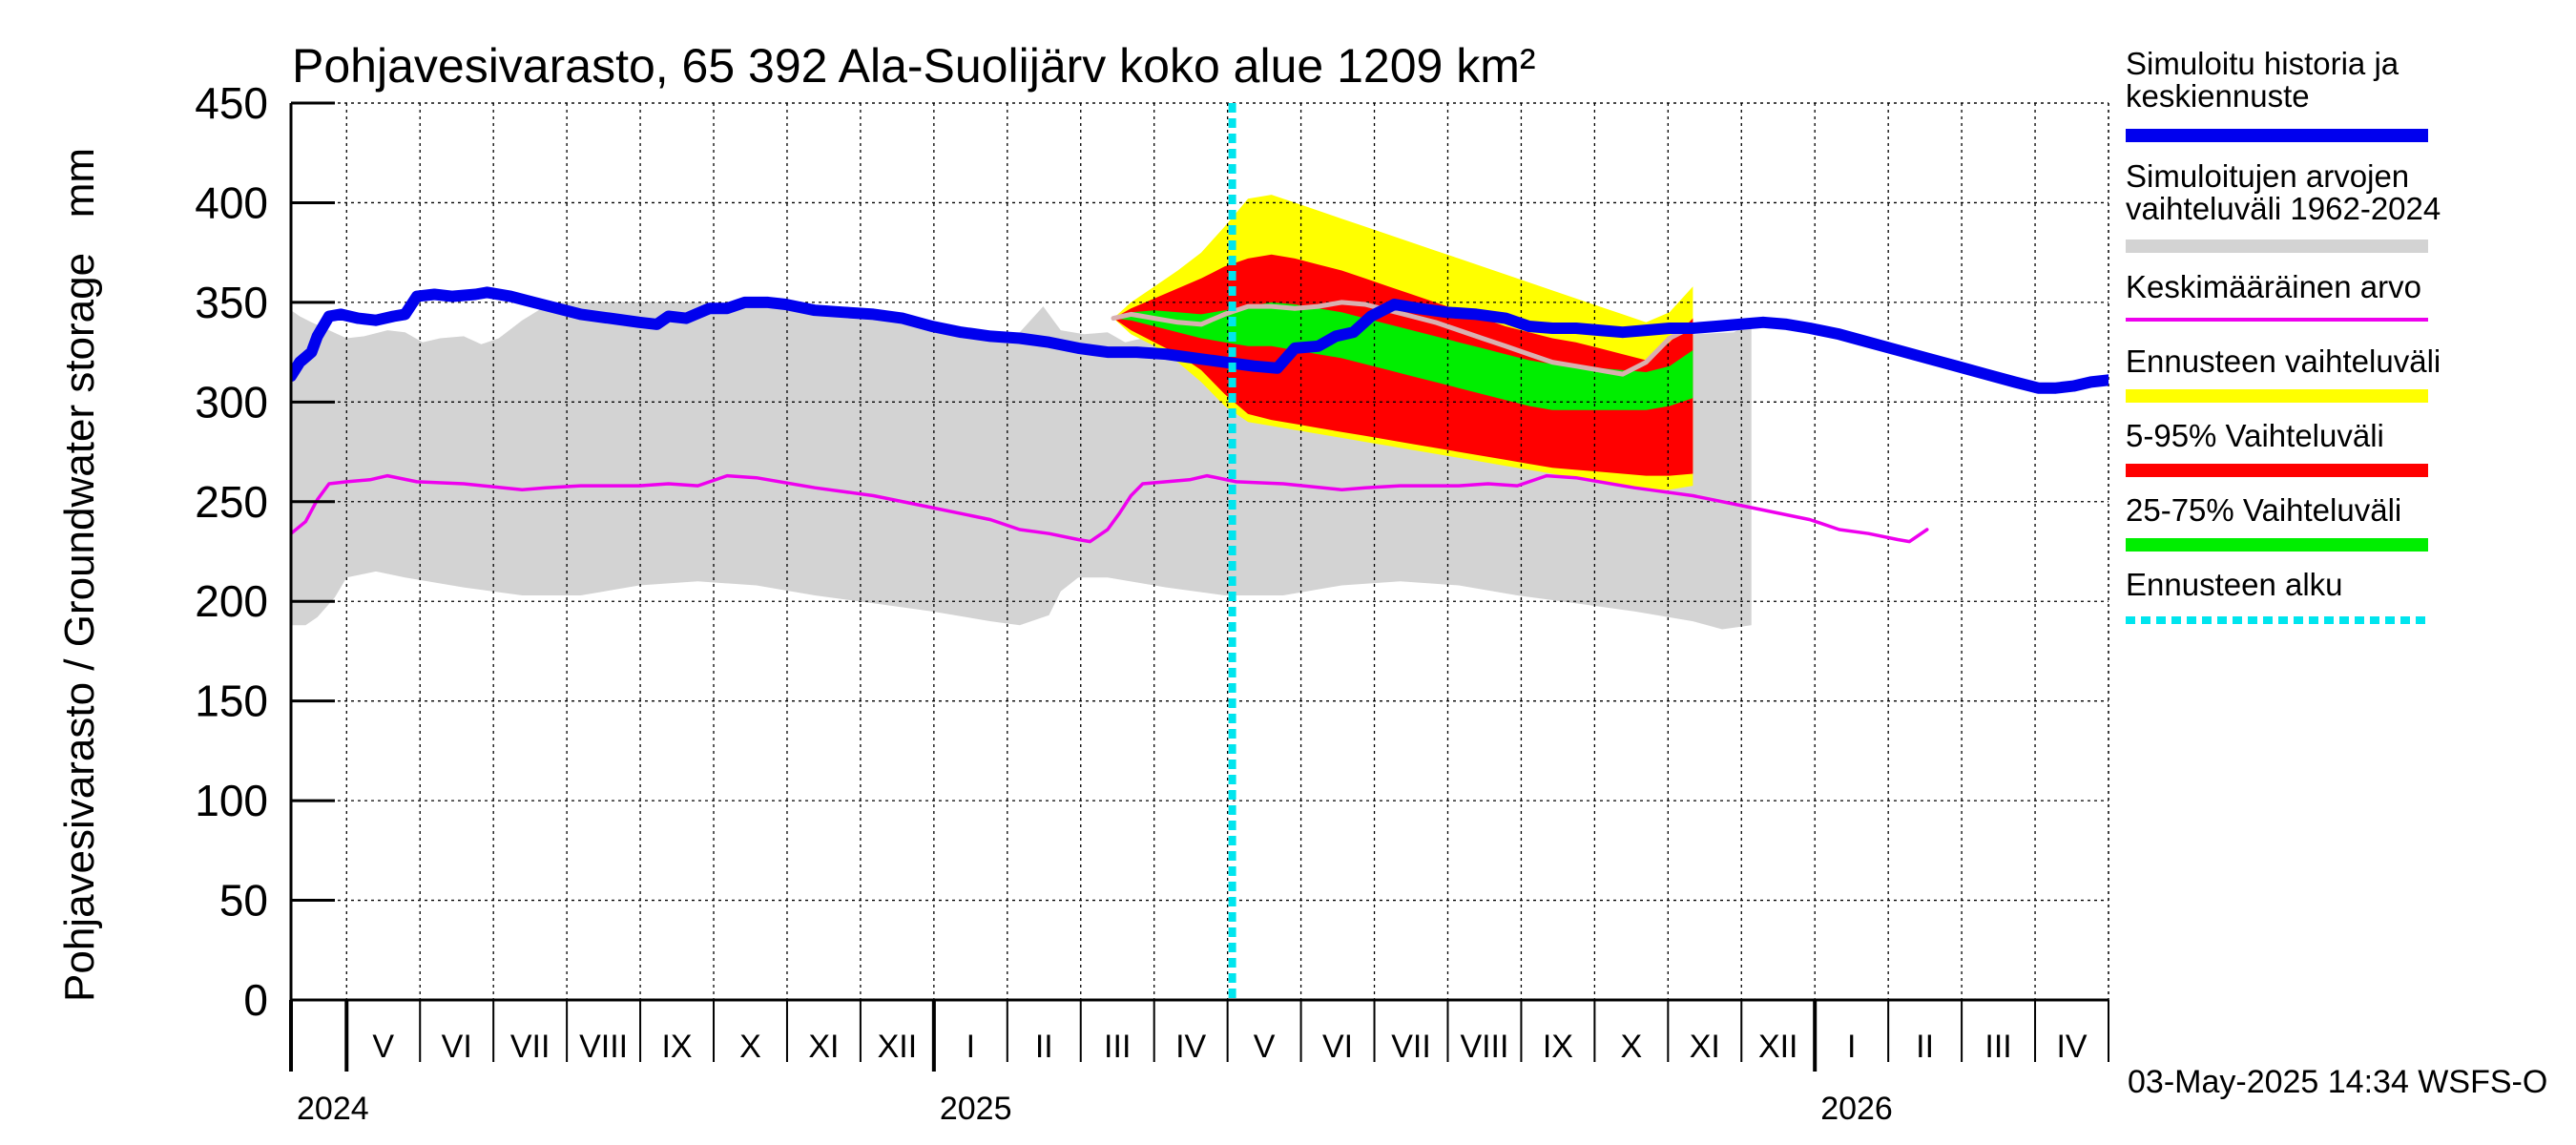  I want to click on year-label: 2024, so click(333, 1109).